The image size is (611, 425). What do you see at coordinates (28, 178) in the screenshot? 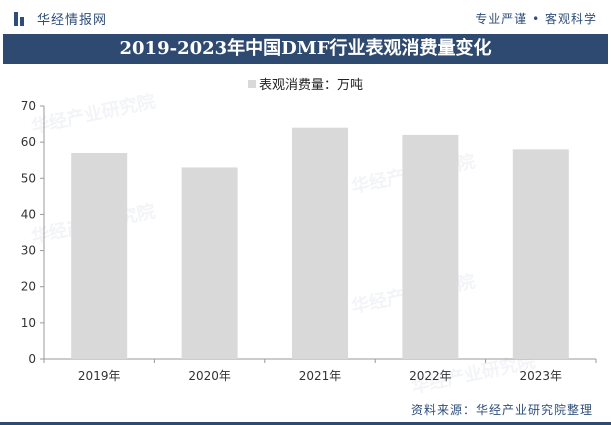
I see `y-tick-label: 50` at bounding box center [28, 178].